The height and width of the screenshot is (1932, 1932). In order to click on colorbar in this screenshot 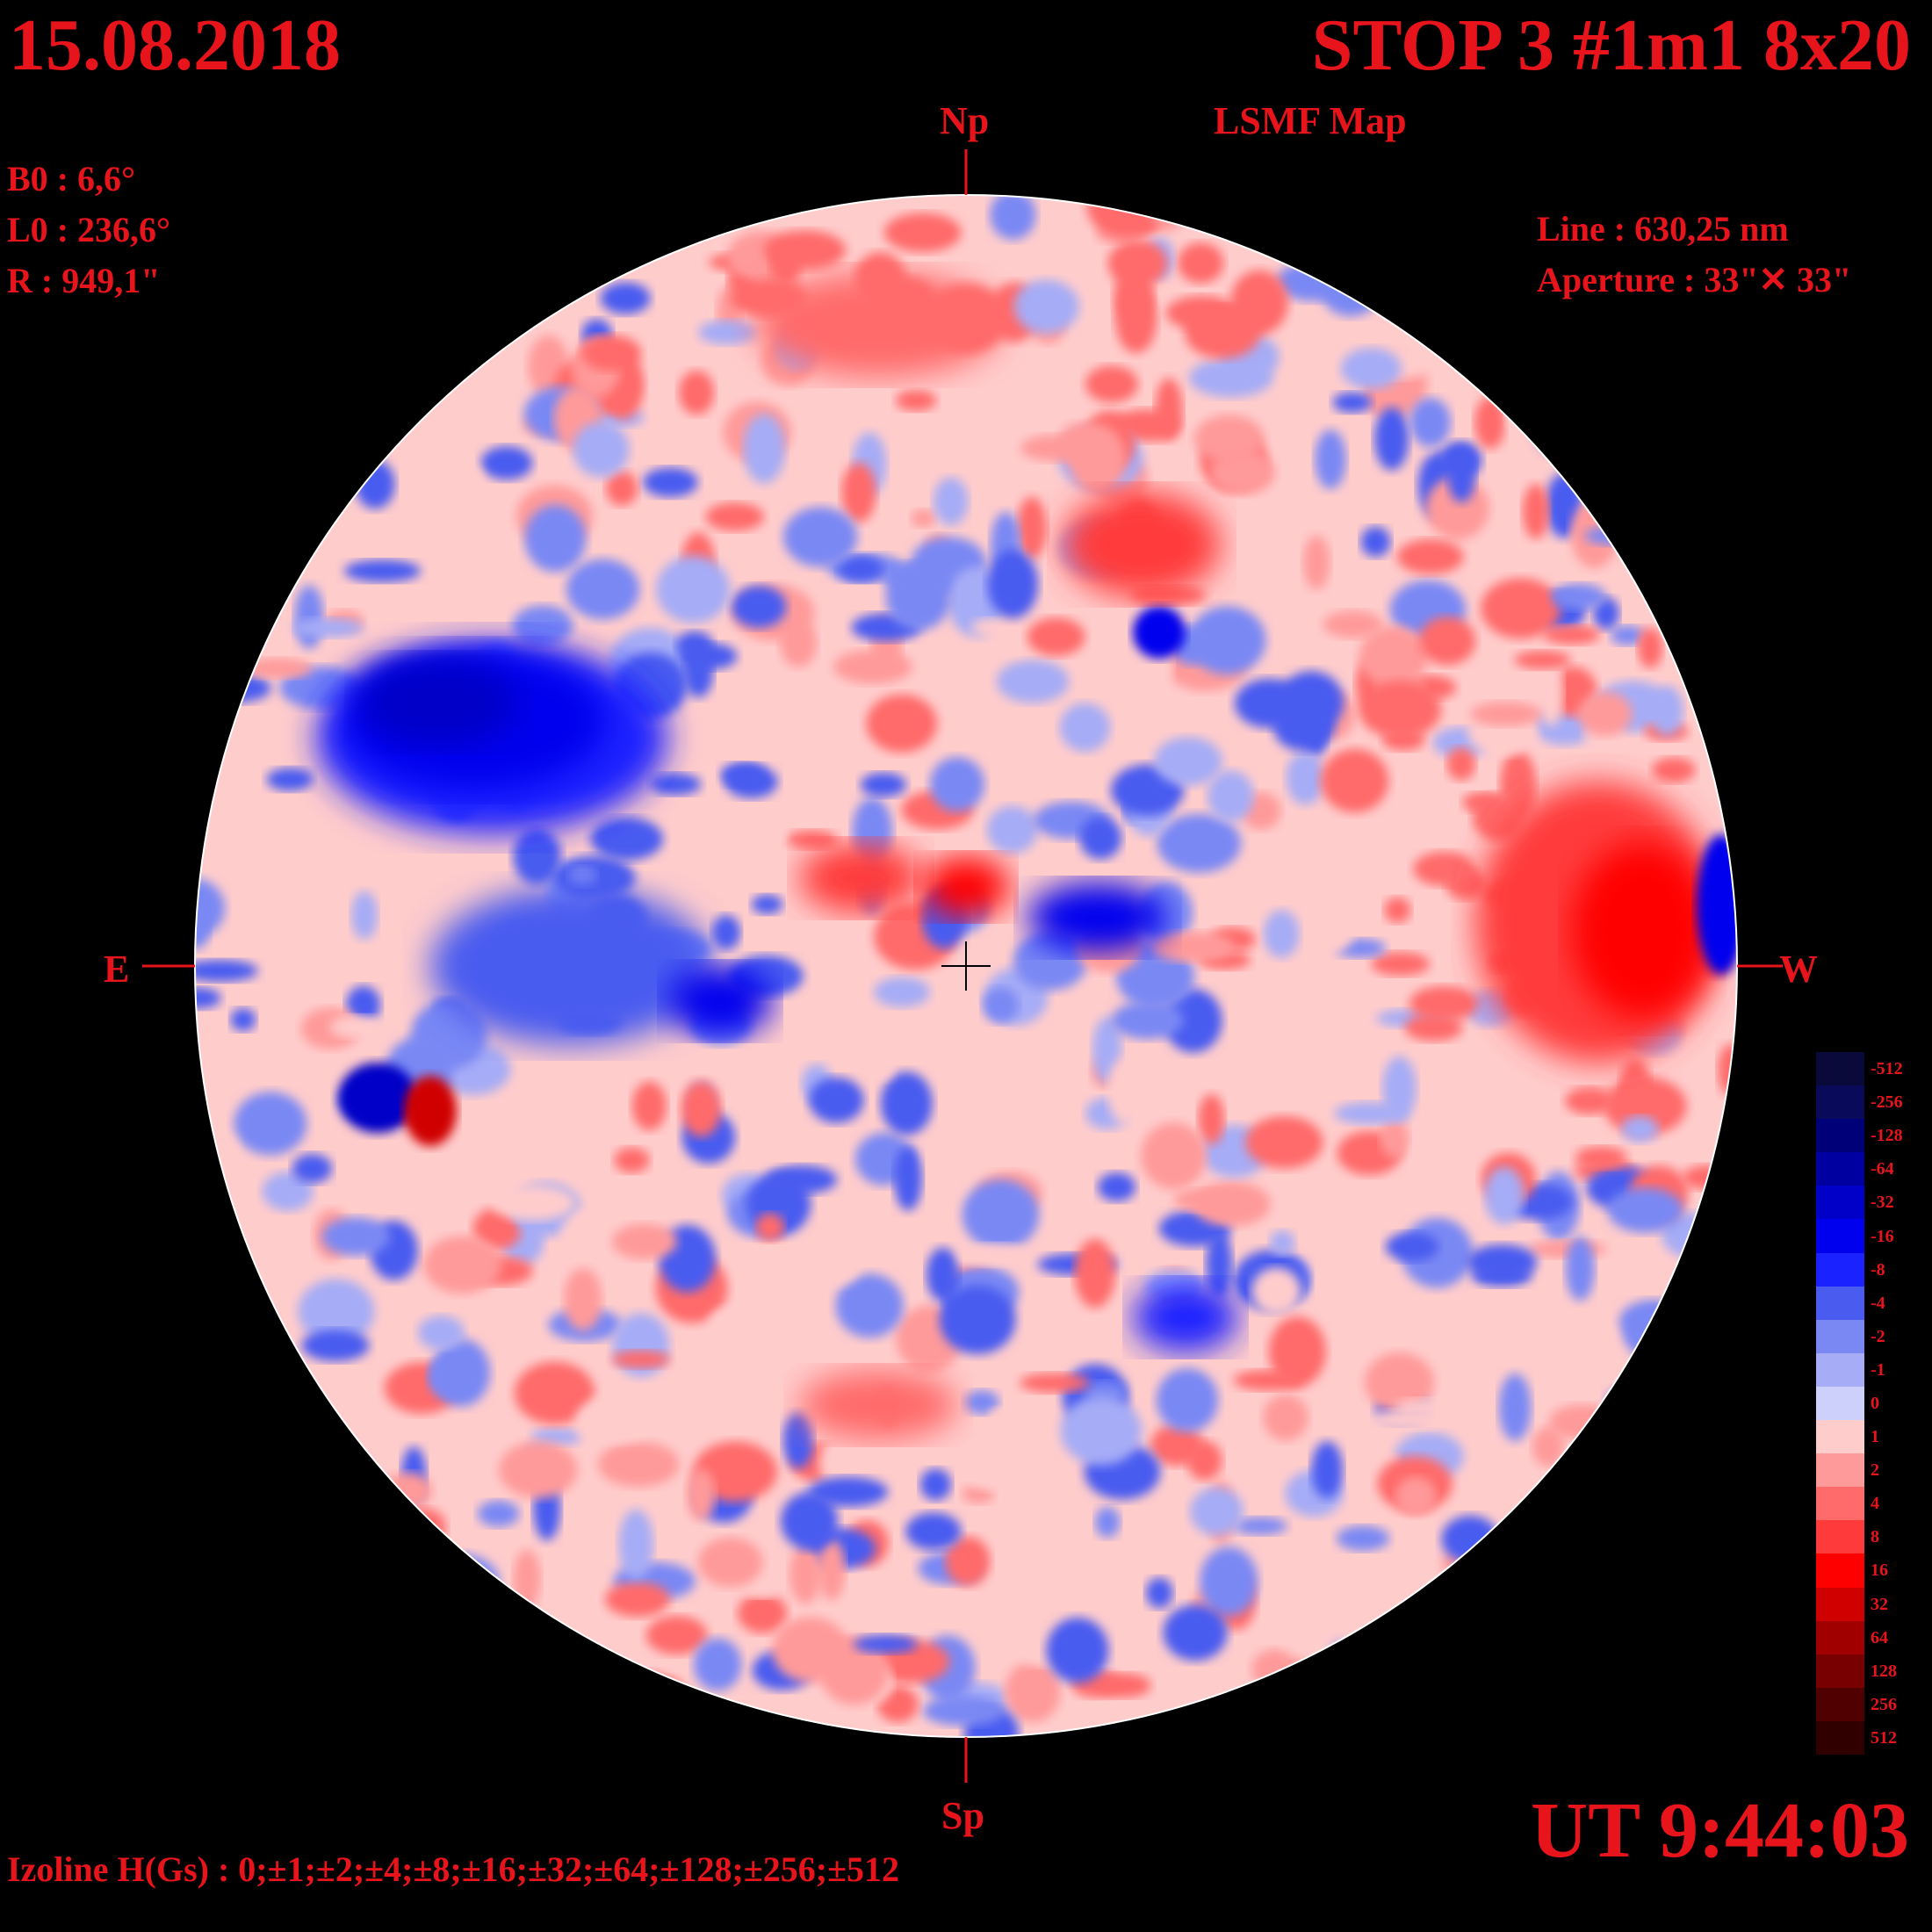, I will do `click(1840, 1403)`.